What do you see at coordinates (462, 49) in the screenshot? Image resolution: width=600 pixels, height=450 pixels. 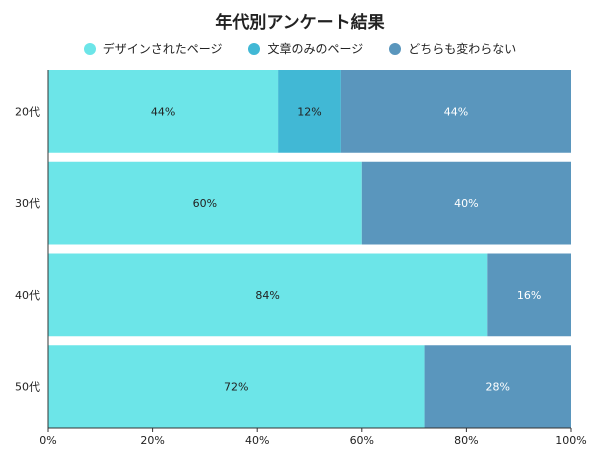 I see `legend-label-no-difference: どちらも変わらない` at bounding box center [462, 49].